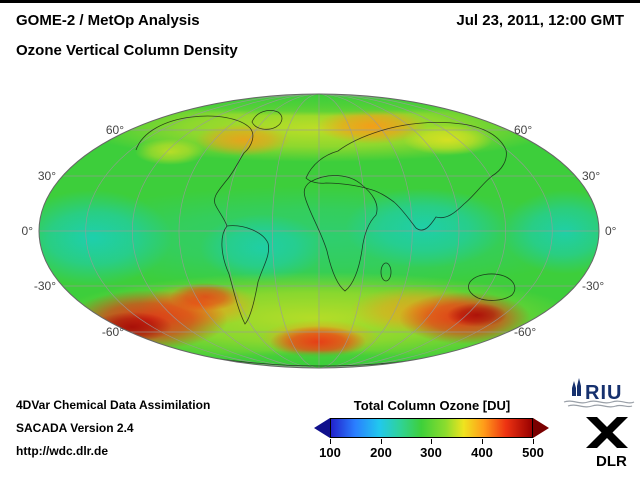  Describe the element at coordinates (607, 432) in the screenshot. I see `dlr-emblem-icon` at that location.